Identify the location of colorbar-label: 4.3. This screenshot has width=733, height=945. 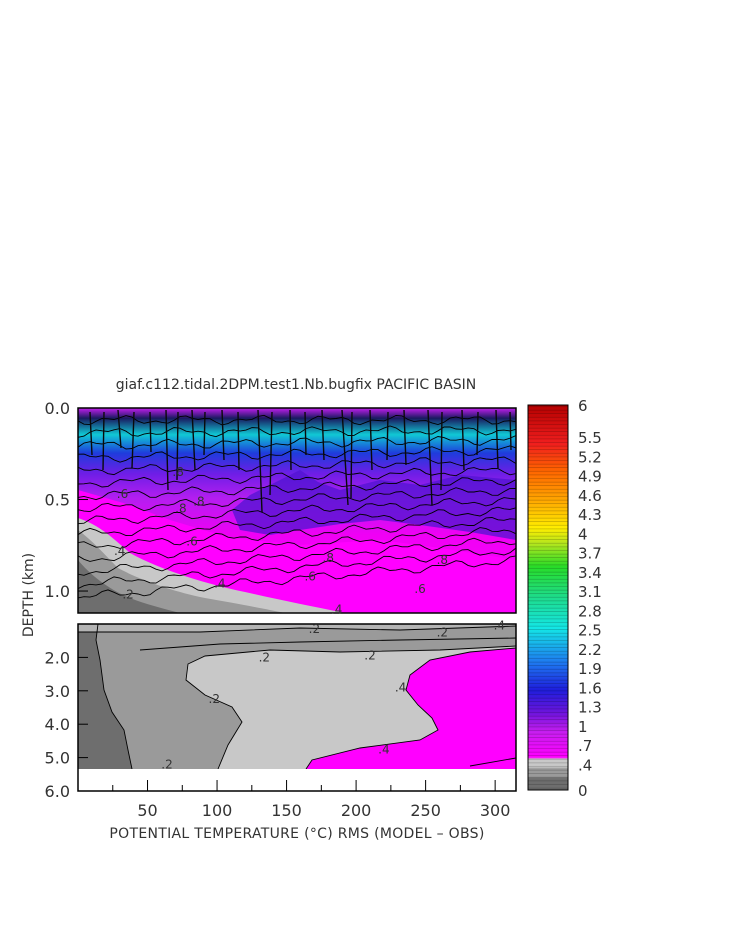
(590, 515).